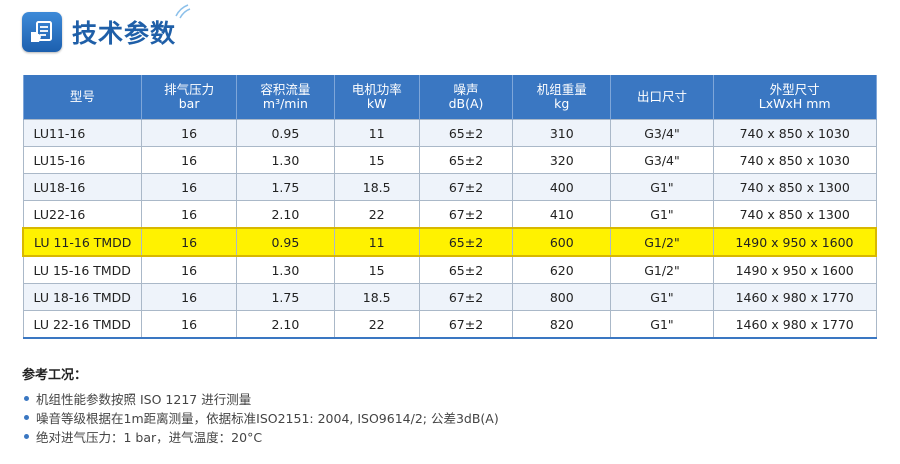 The width and height of the screenshot is (900, 464). Describe the element at coordinates (376, 103) in the screenshot. I see `column-header-unit: kW` at that location.